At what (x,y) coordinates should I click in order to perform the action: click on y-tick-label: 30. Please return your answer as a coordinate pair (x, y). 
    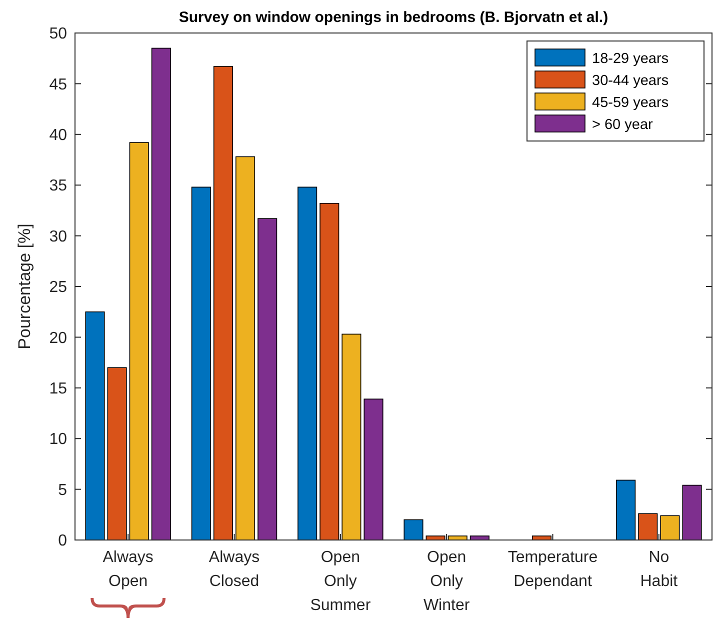
    Looking at the image, I should click on (58, 237).